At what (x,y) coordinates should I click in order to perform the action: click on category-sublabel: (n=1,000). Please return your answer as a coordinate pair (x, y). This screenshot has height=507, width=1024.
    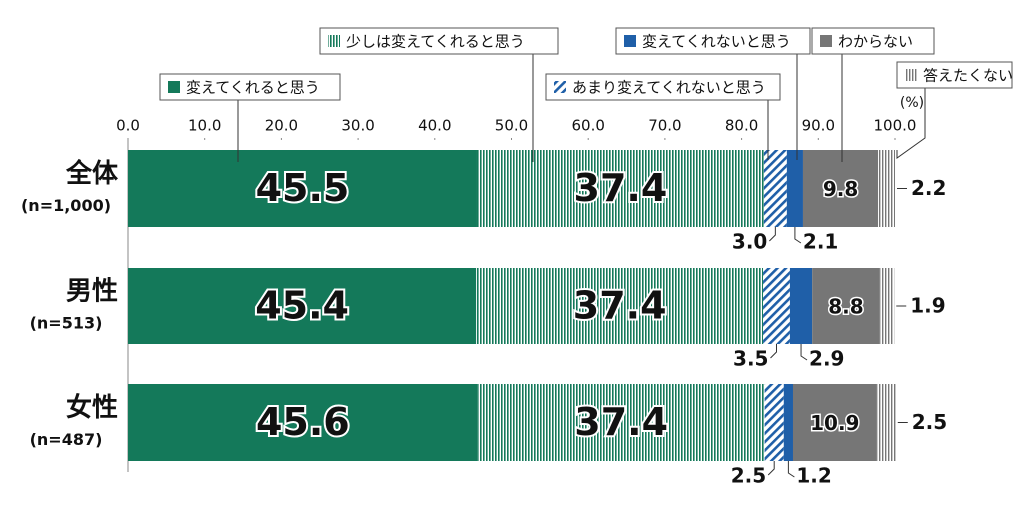
    Looking at the image, I should click on (66, 205).